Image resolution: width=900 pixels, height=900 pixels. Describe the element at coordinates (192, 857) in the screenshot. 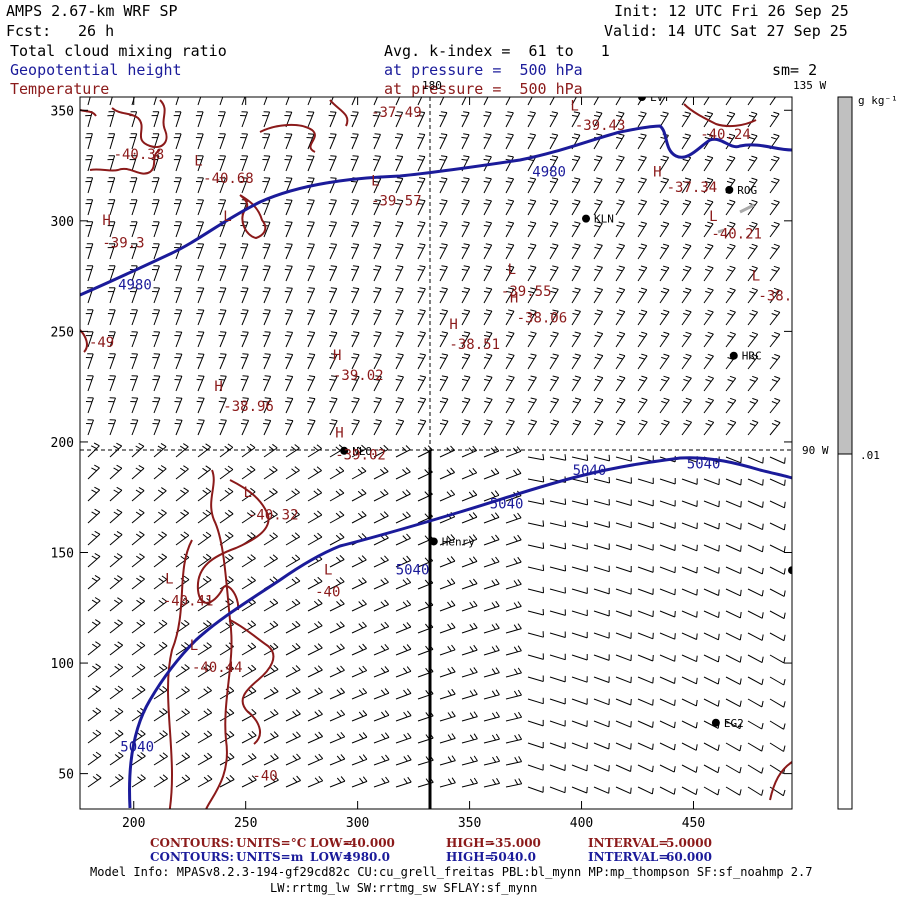

I see `contour-info-field: CONTOURS:` at that location.